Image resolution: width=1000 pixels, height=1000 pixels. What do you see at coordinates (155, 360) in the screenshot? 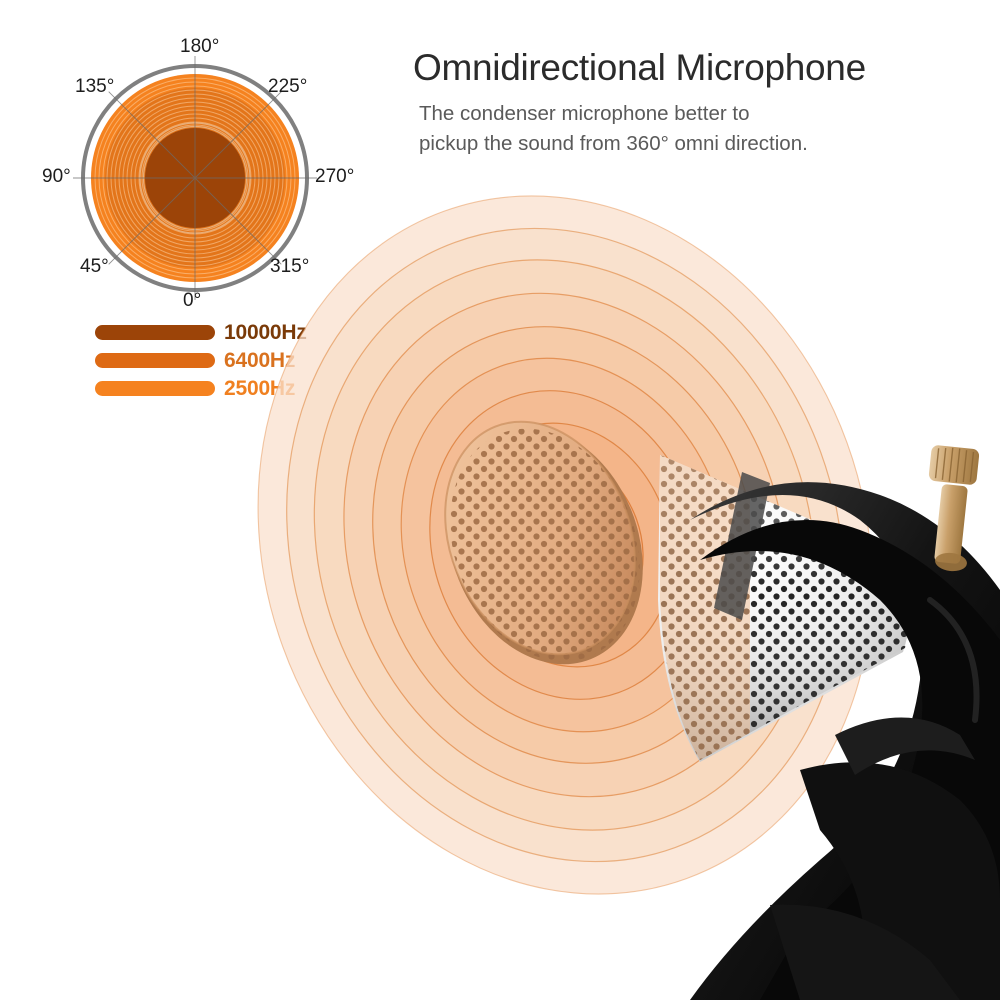
I see `legend-swatch-6400hz` at bounding box center [155, 360].